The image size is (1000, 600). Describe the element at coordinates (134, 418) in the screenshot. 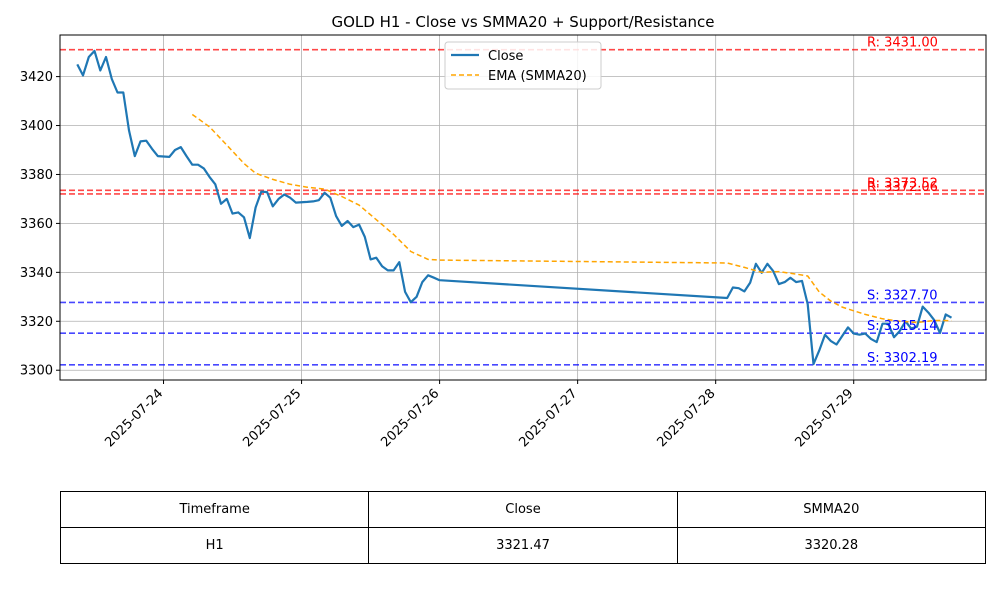

I see `x-tick-label: 2025-07-24` at that location.